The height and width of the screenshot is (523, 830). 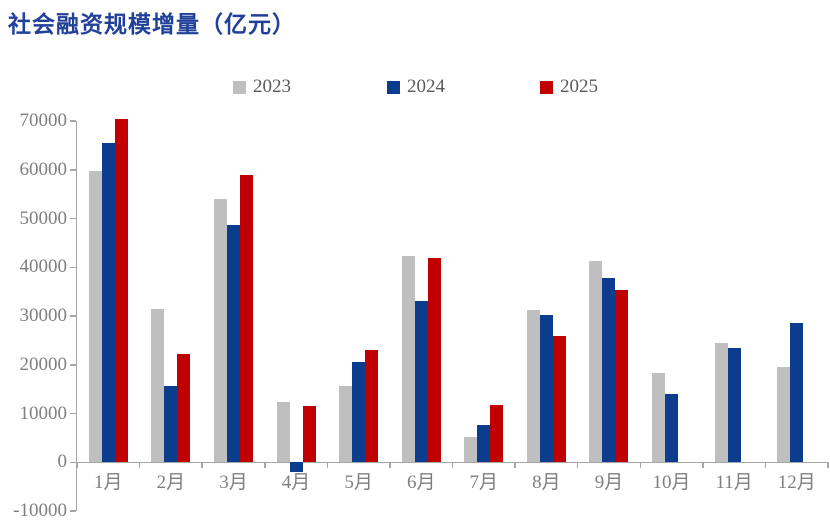 What do you see at coordinates (309, 434) in the screenshot?
I see `bar-2025-4月` at bounding box center [309, 434].